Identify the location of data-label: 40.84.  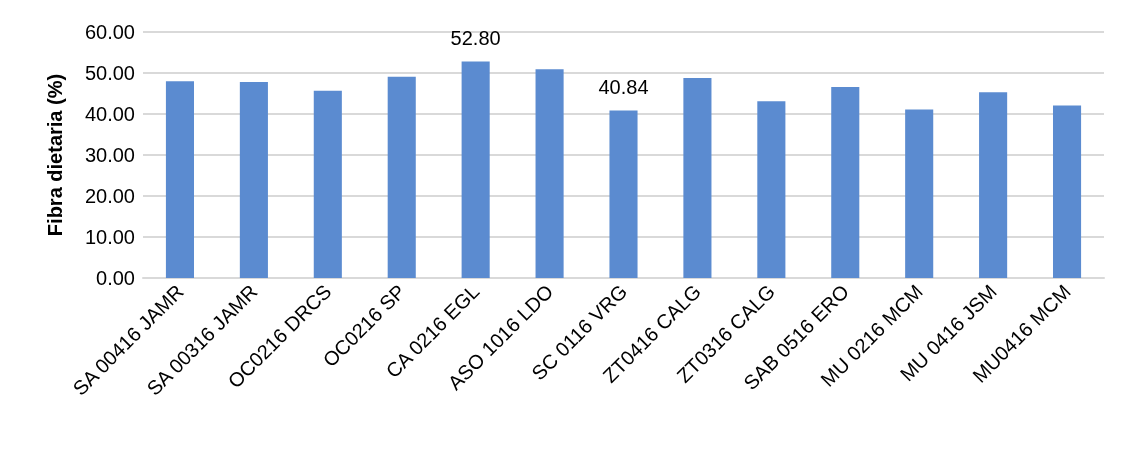
(623, 86).